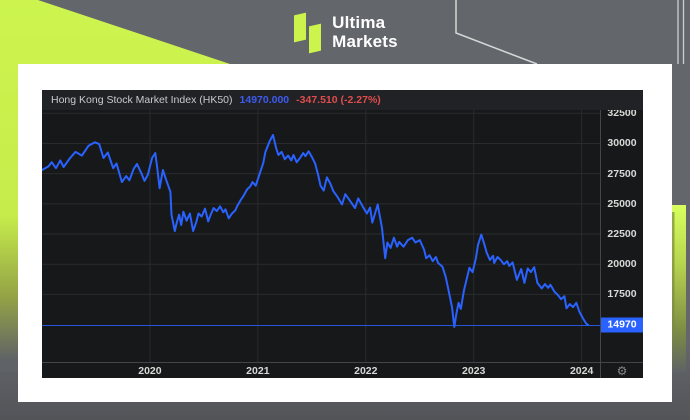 The image size is (690, 420). I want to click on x-axis-label: 2024, so click(581, 371).